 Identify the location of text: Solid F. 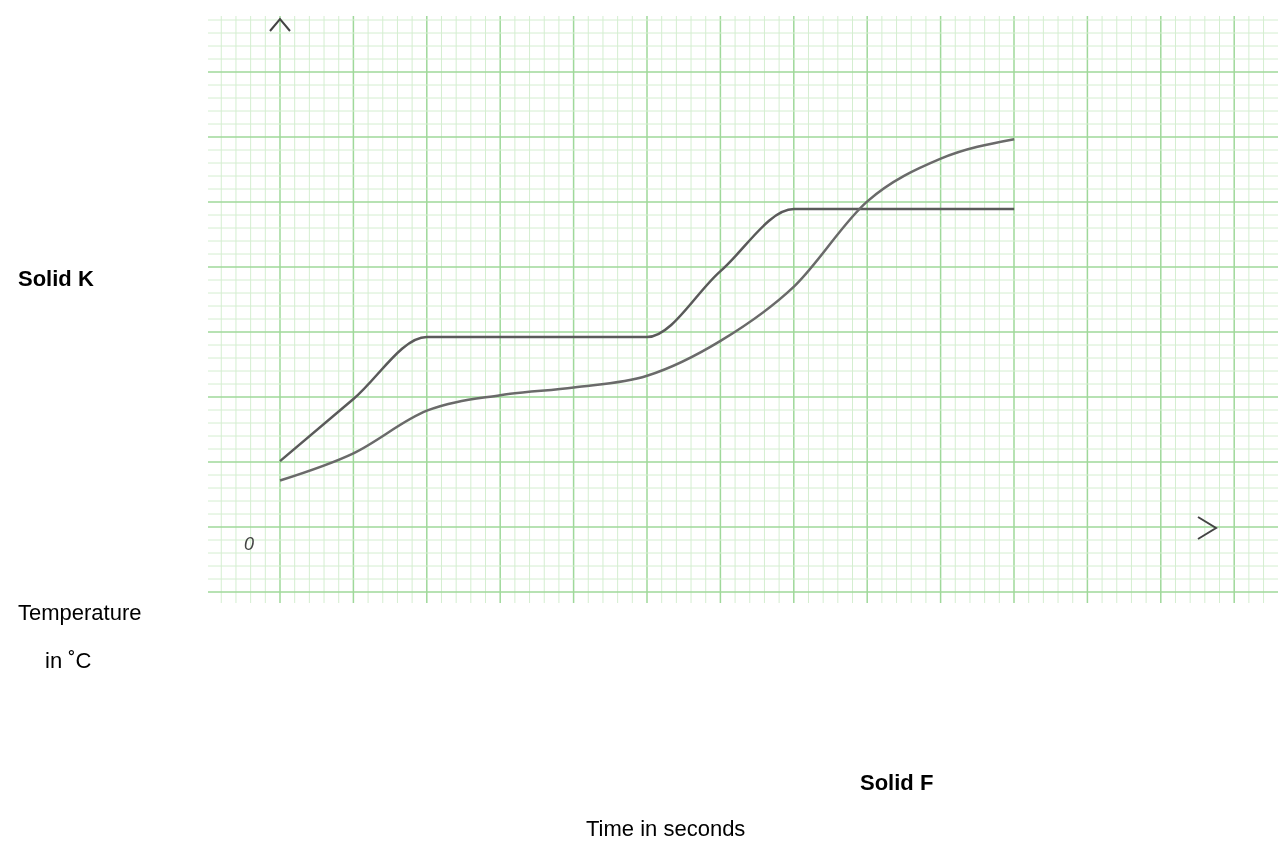
(897, 783).